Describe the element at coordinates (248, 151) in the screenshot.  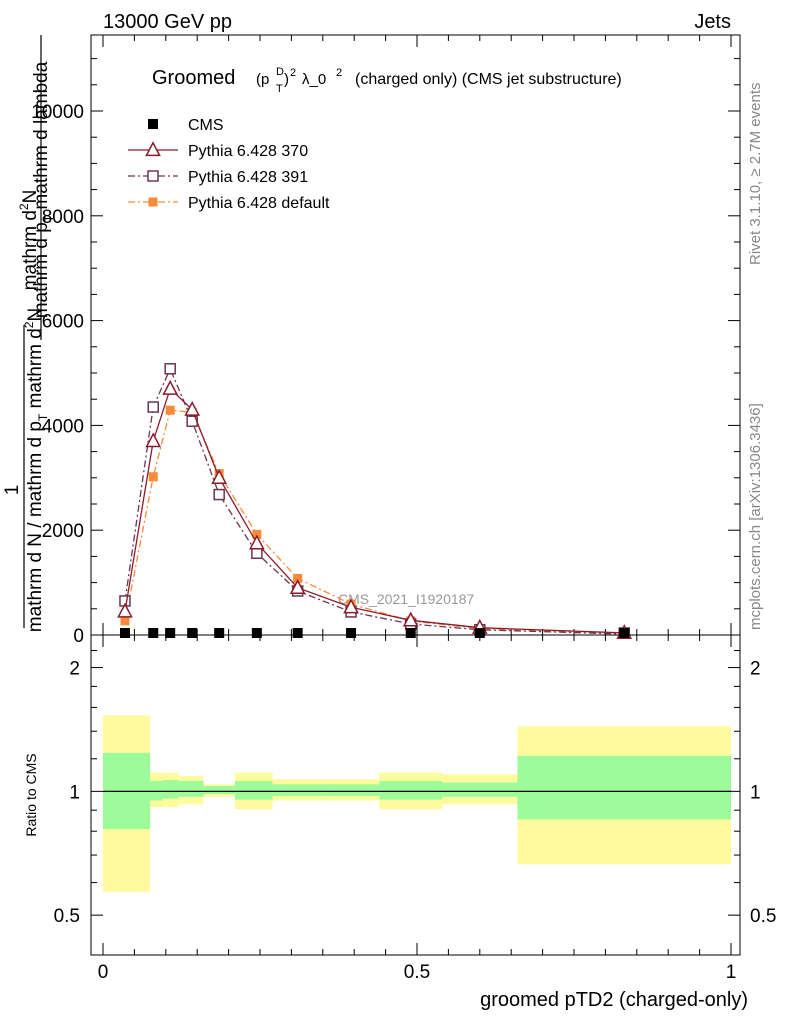
I see `legend-label: Pythia 6.428 370` at that location.